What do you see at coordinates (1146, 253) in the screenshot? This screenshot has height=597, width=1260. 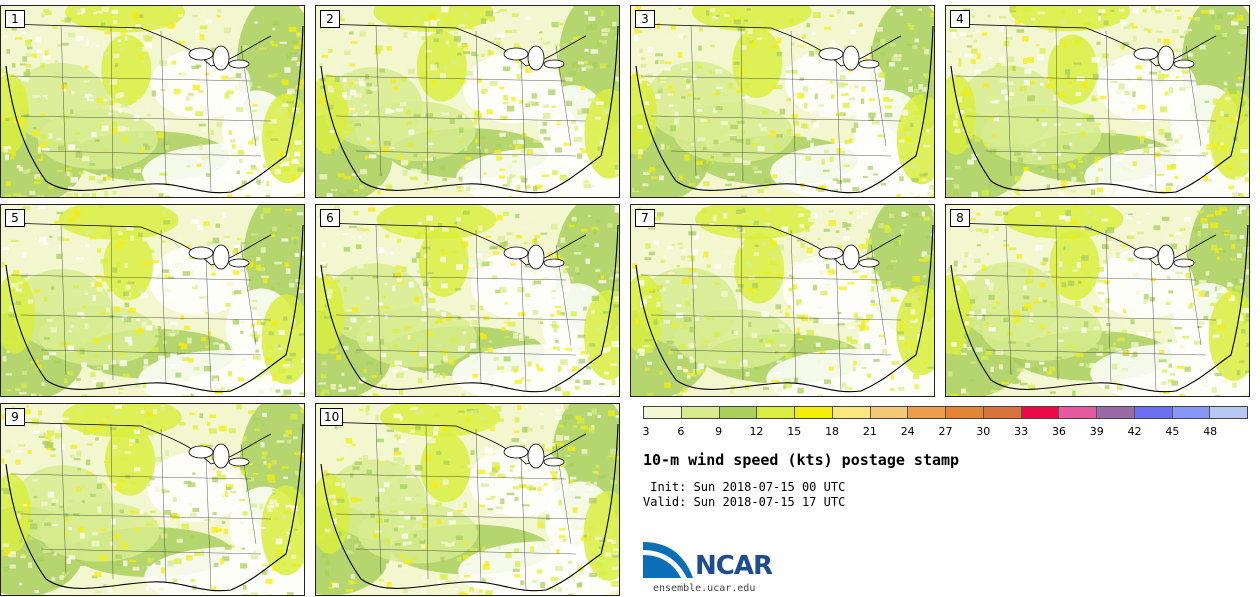 I see `lake` at bounding box center [1146, 253].